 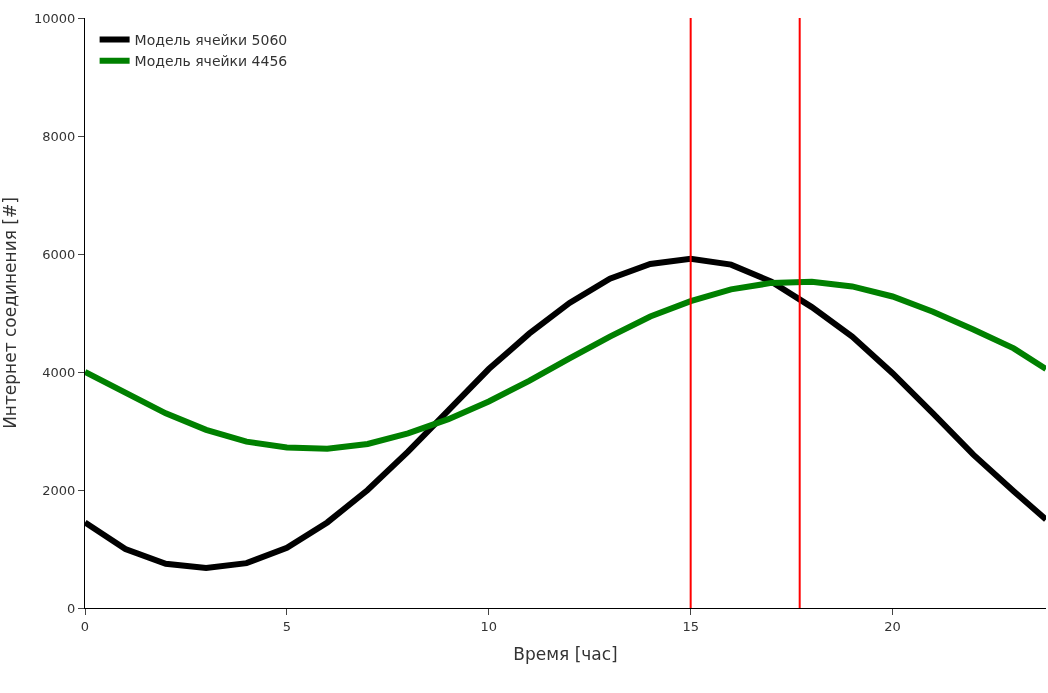 I want to click on x-tick-label: 0, so click(x=85, y=626).